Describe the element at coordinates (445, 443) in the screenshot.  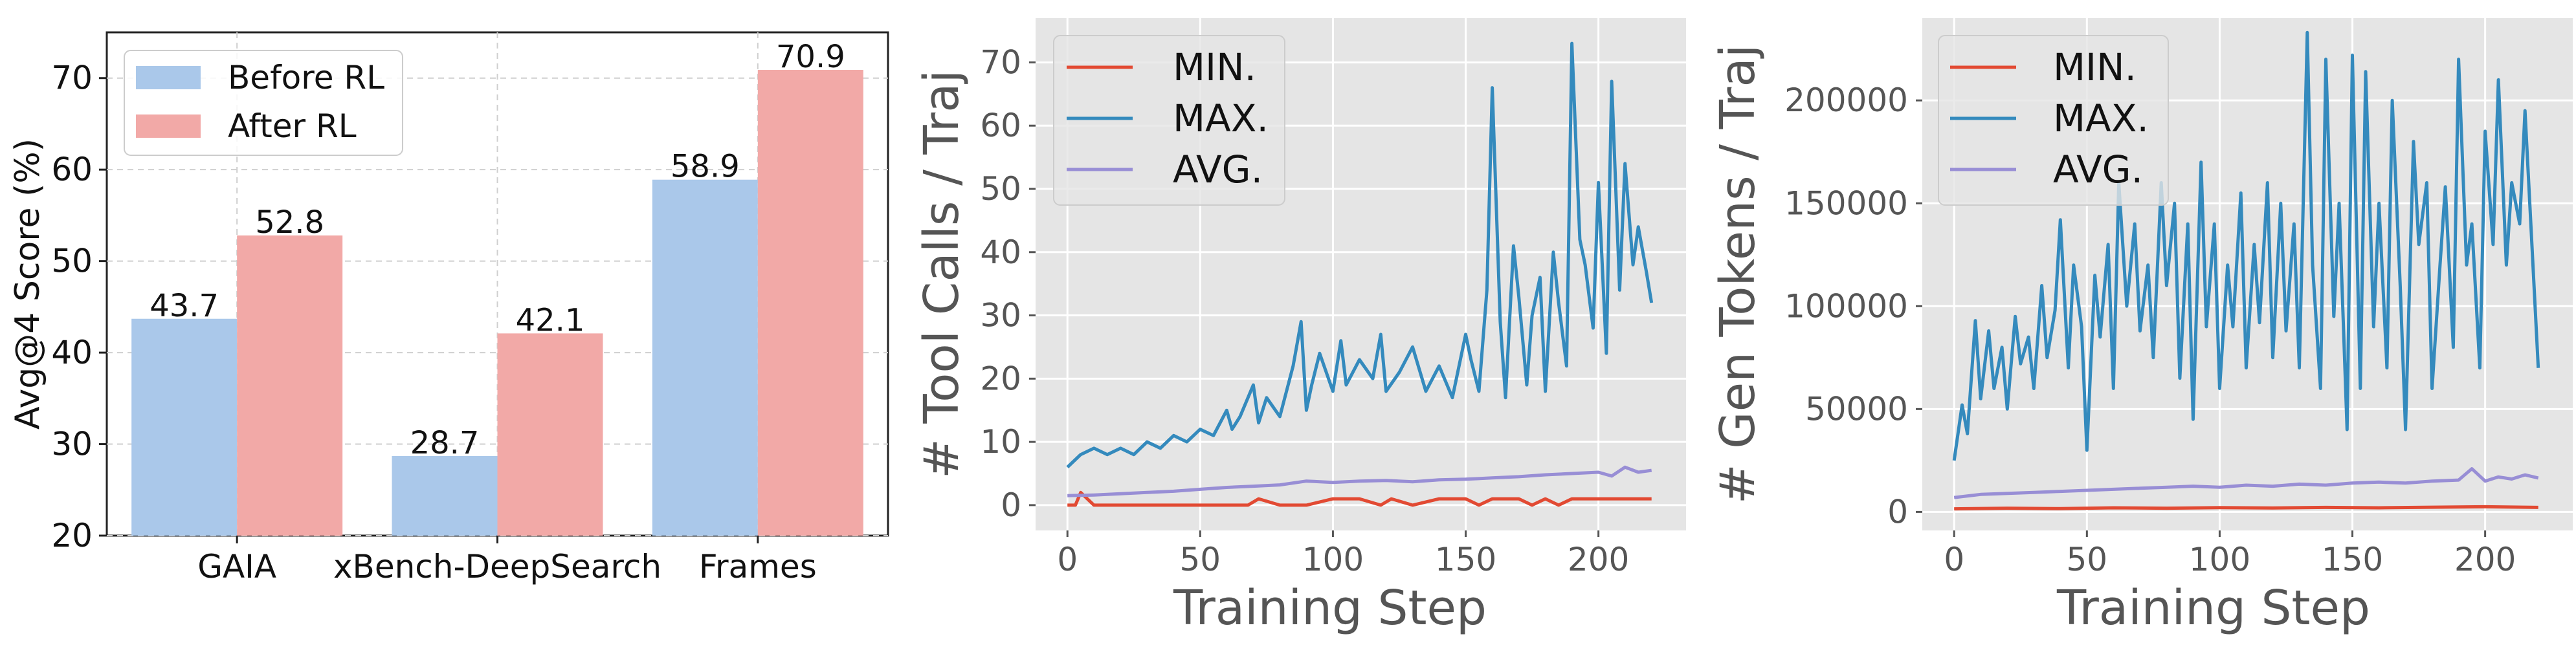
I see `bar-value-label: 28.7` at that location.